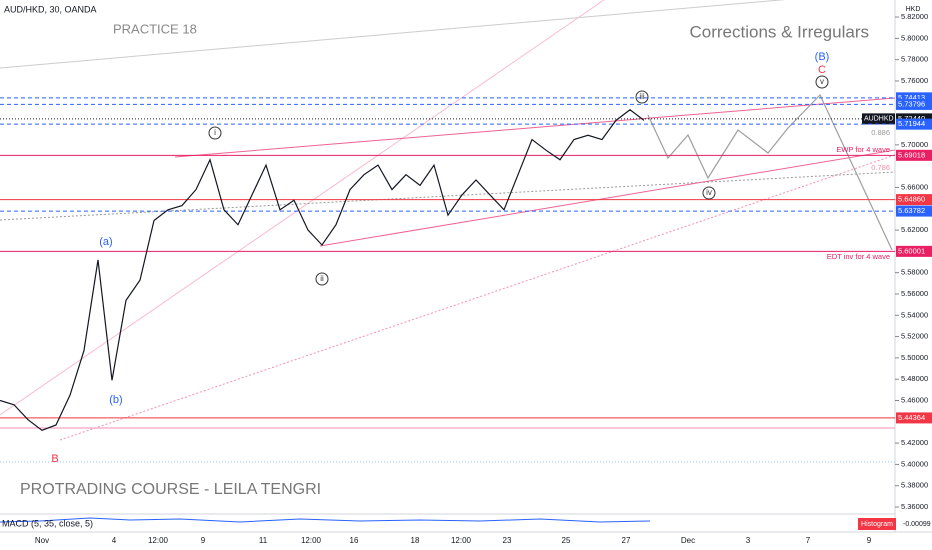 This screenshot has height=550, width=932. What do you see at coordinates (779, 31) in the screenshot?
I see `topic-label: Corrections & Irregulars` at bounding box center [779, 31].